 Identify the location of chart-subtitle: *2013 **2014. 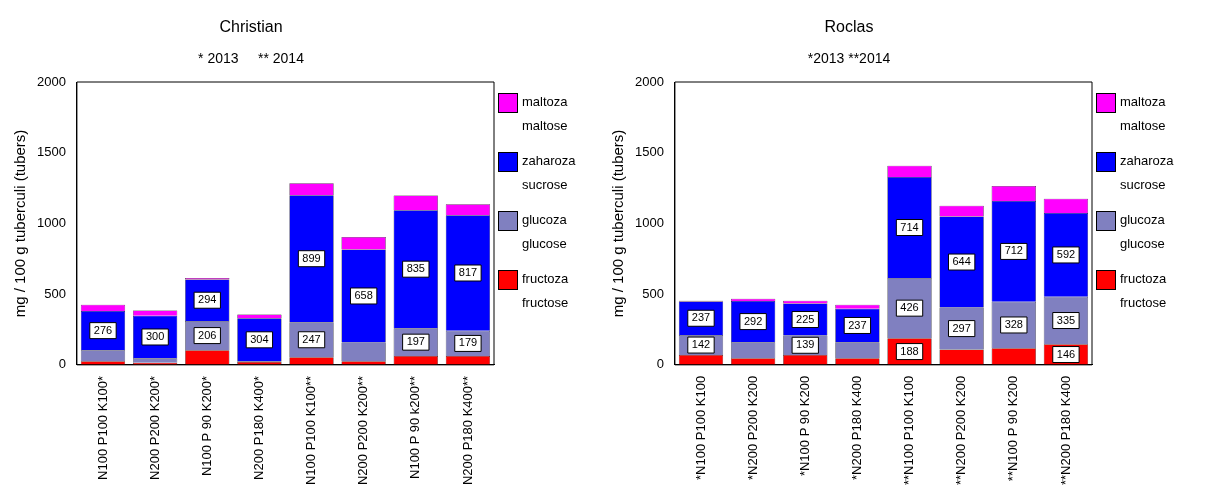
(849, 58).